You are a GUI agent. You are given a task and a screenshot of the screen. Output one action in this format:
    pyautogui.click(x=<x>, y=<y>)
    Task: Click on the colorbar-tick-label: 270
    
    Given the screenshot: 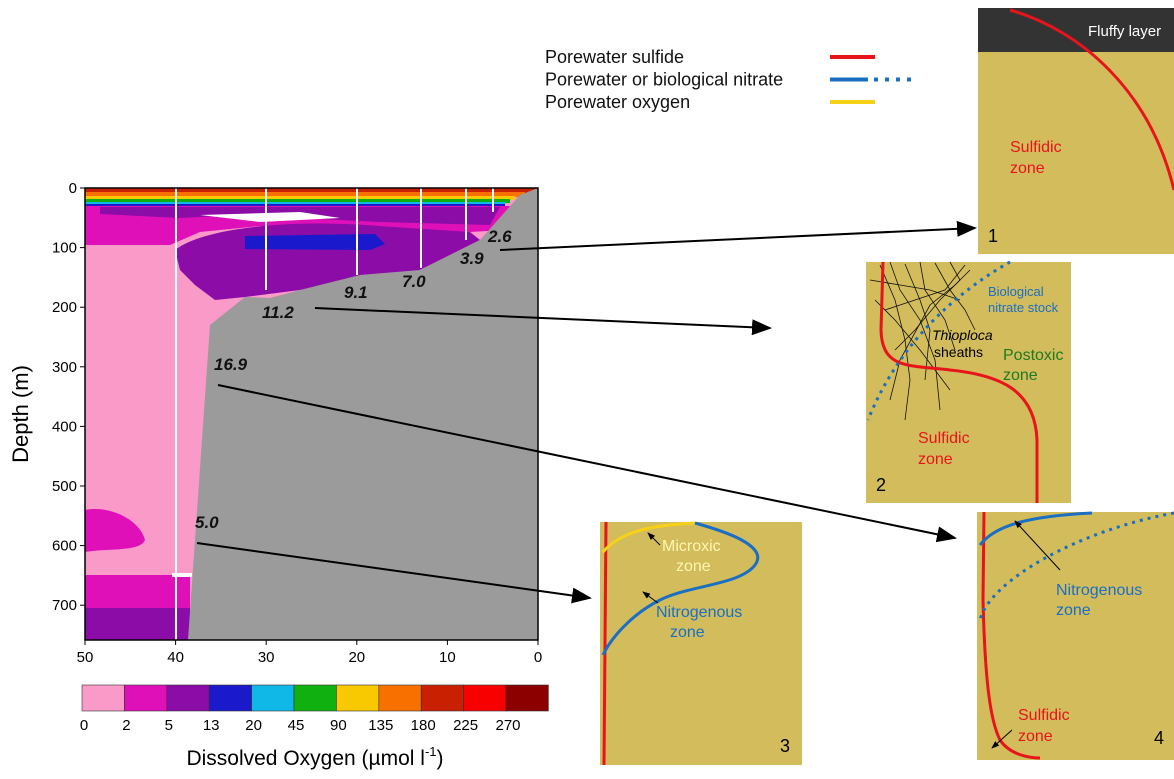 What is the action you would take?
    pyautogui.click(x=507, y=725)
    